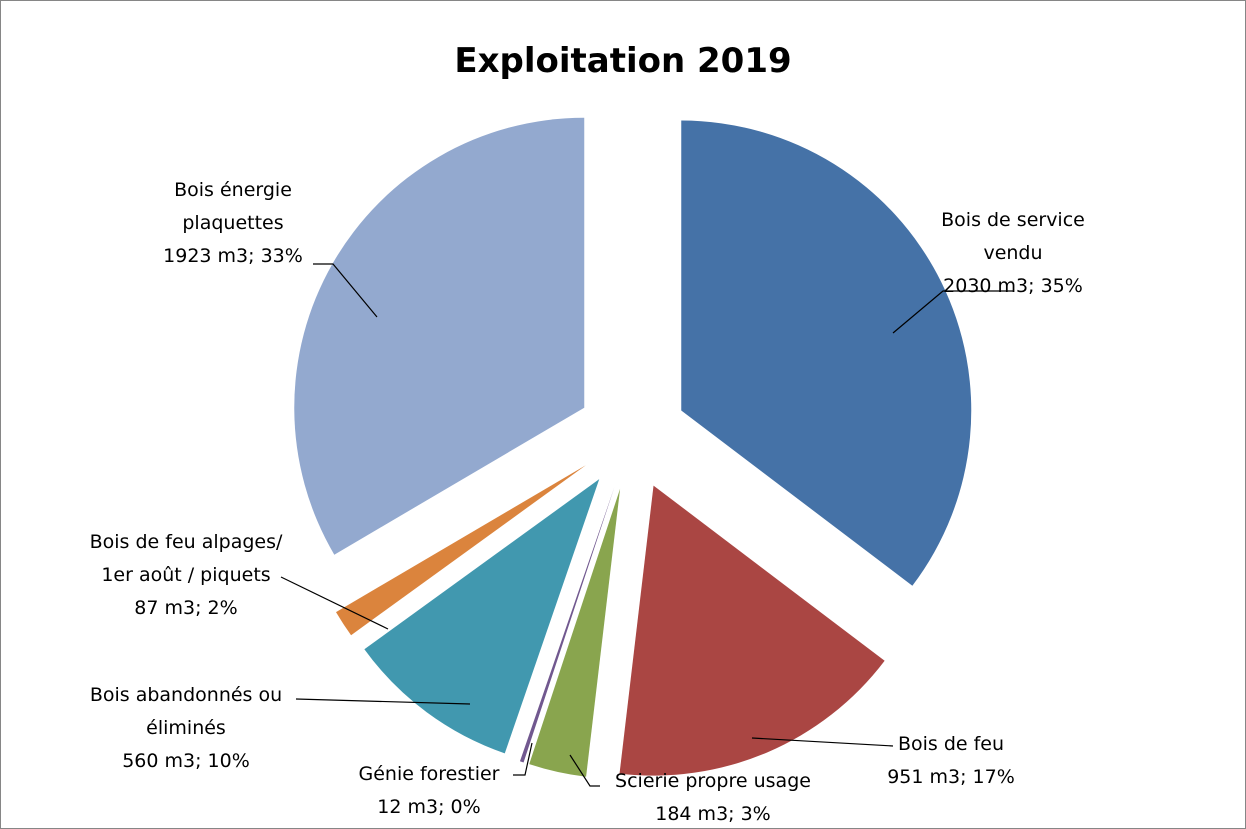  Describe the element at coordinates (623, 61) in the screenshot. I see `chart-title: Exploitation 2019` at that location.